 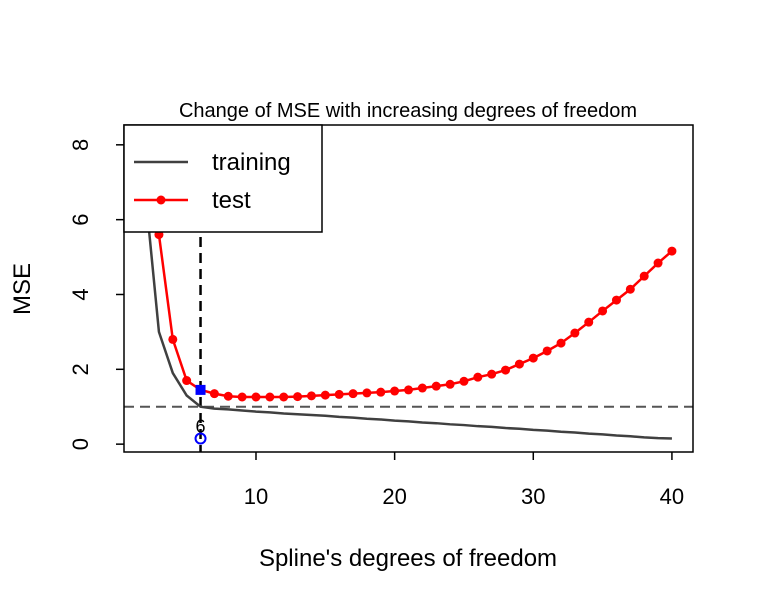 I want to click on y-axis-label: MSE, so click(x=22, y=289).